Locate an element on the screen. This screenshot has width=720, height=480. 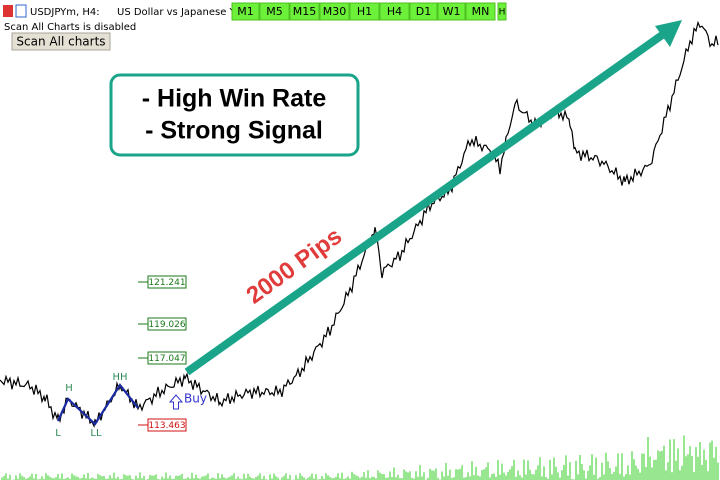
timeframe-label: H1 is located at coordinates (364, 11).